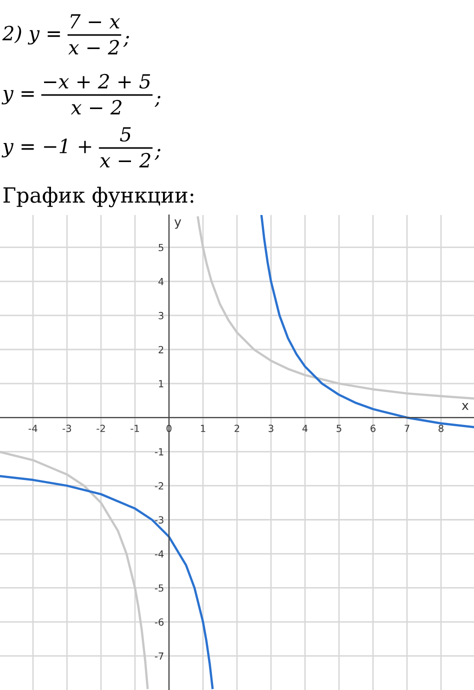 This screenshot has height=690, width=474. What do you see at coordinates (441, 428) in the screenshot?
I see `x-tick-label: 8` at bounding box center [441, 428].